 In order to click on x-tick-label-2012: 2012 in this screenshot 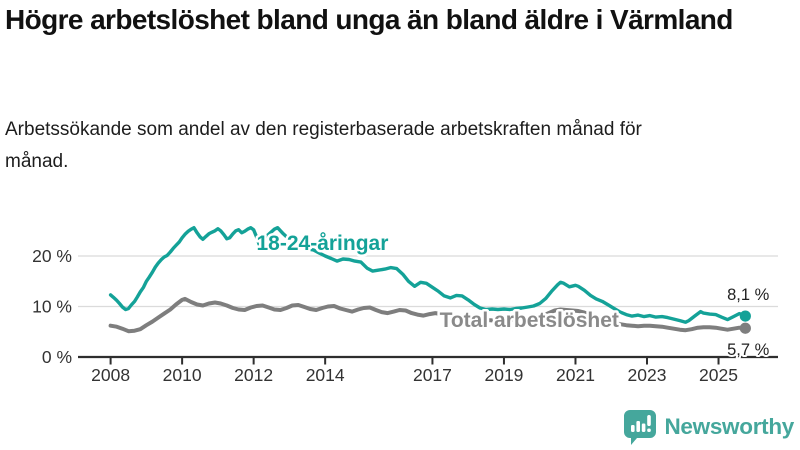, I will do `click(253, 375)`.